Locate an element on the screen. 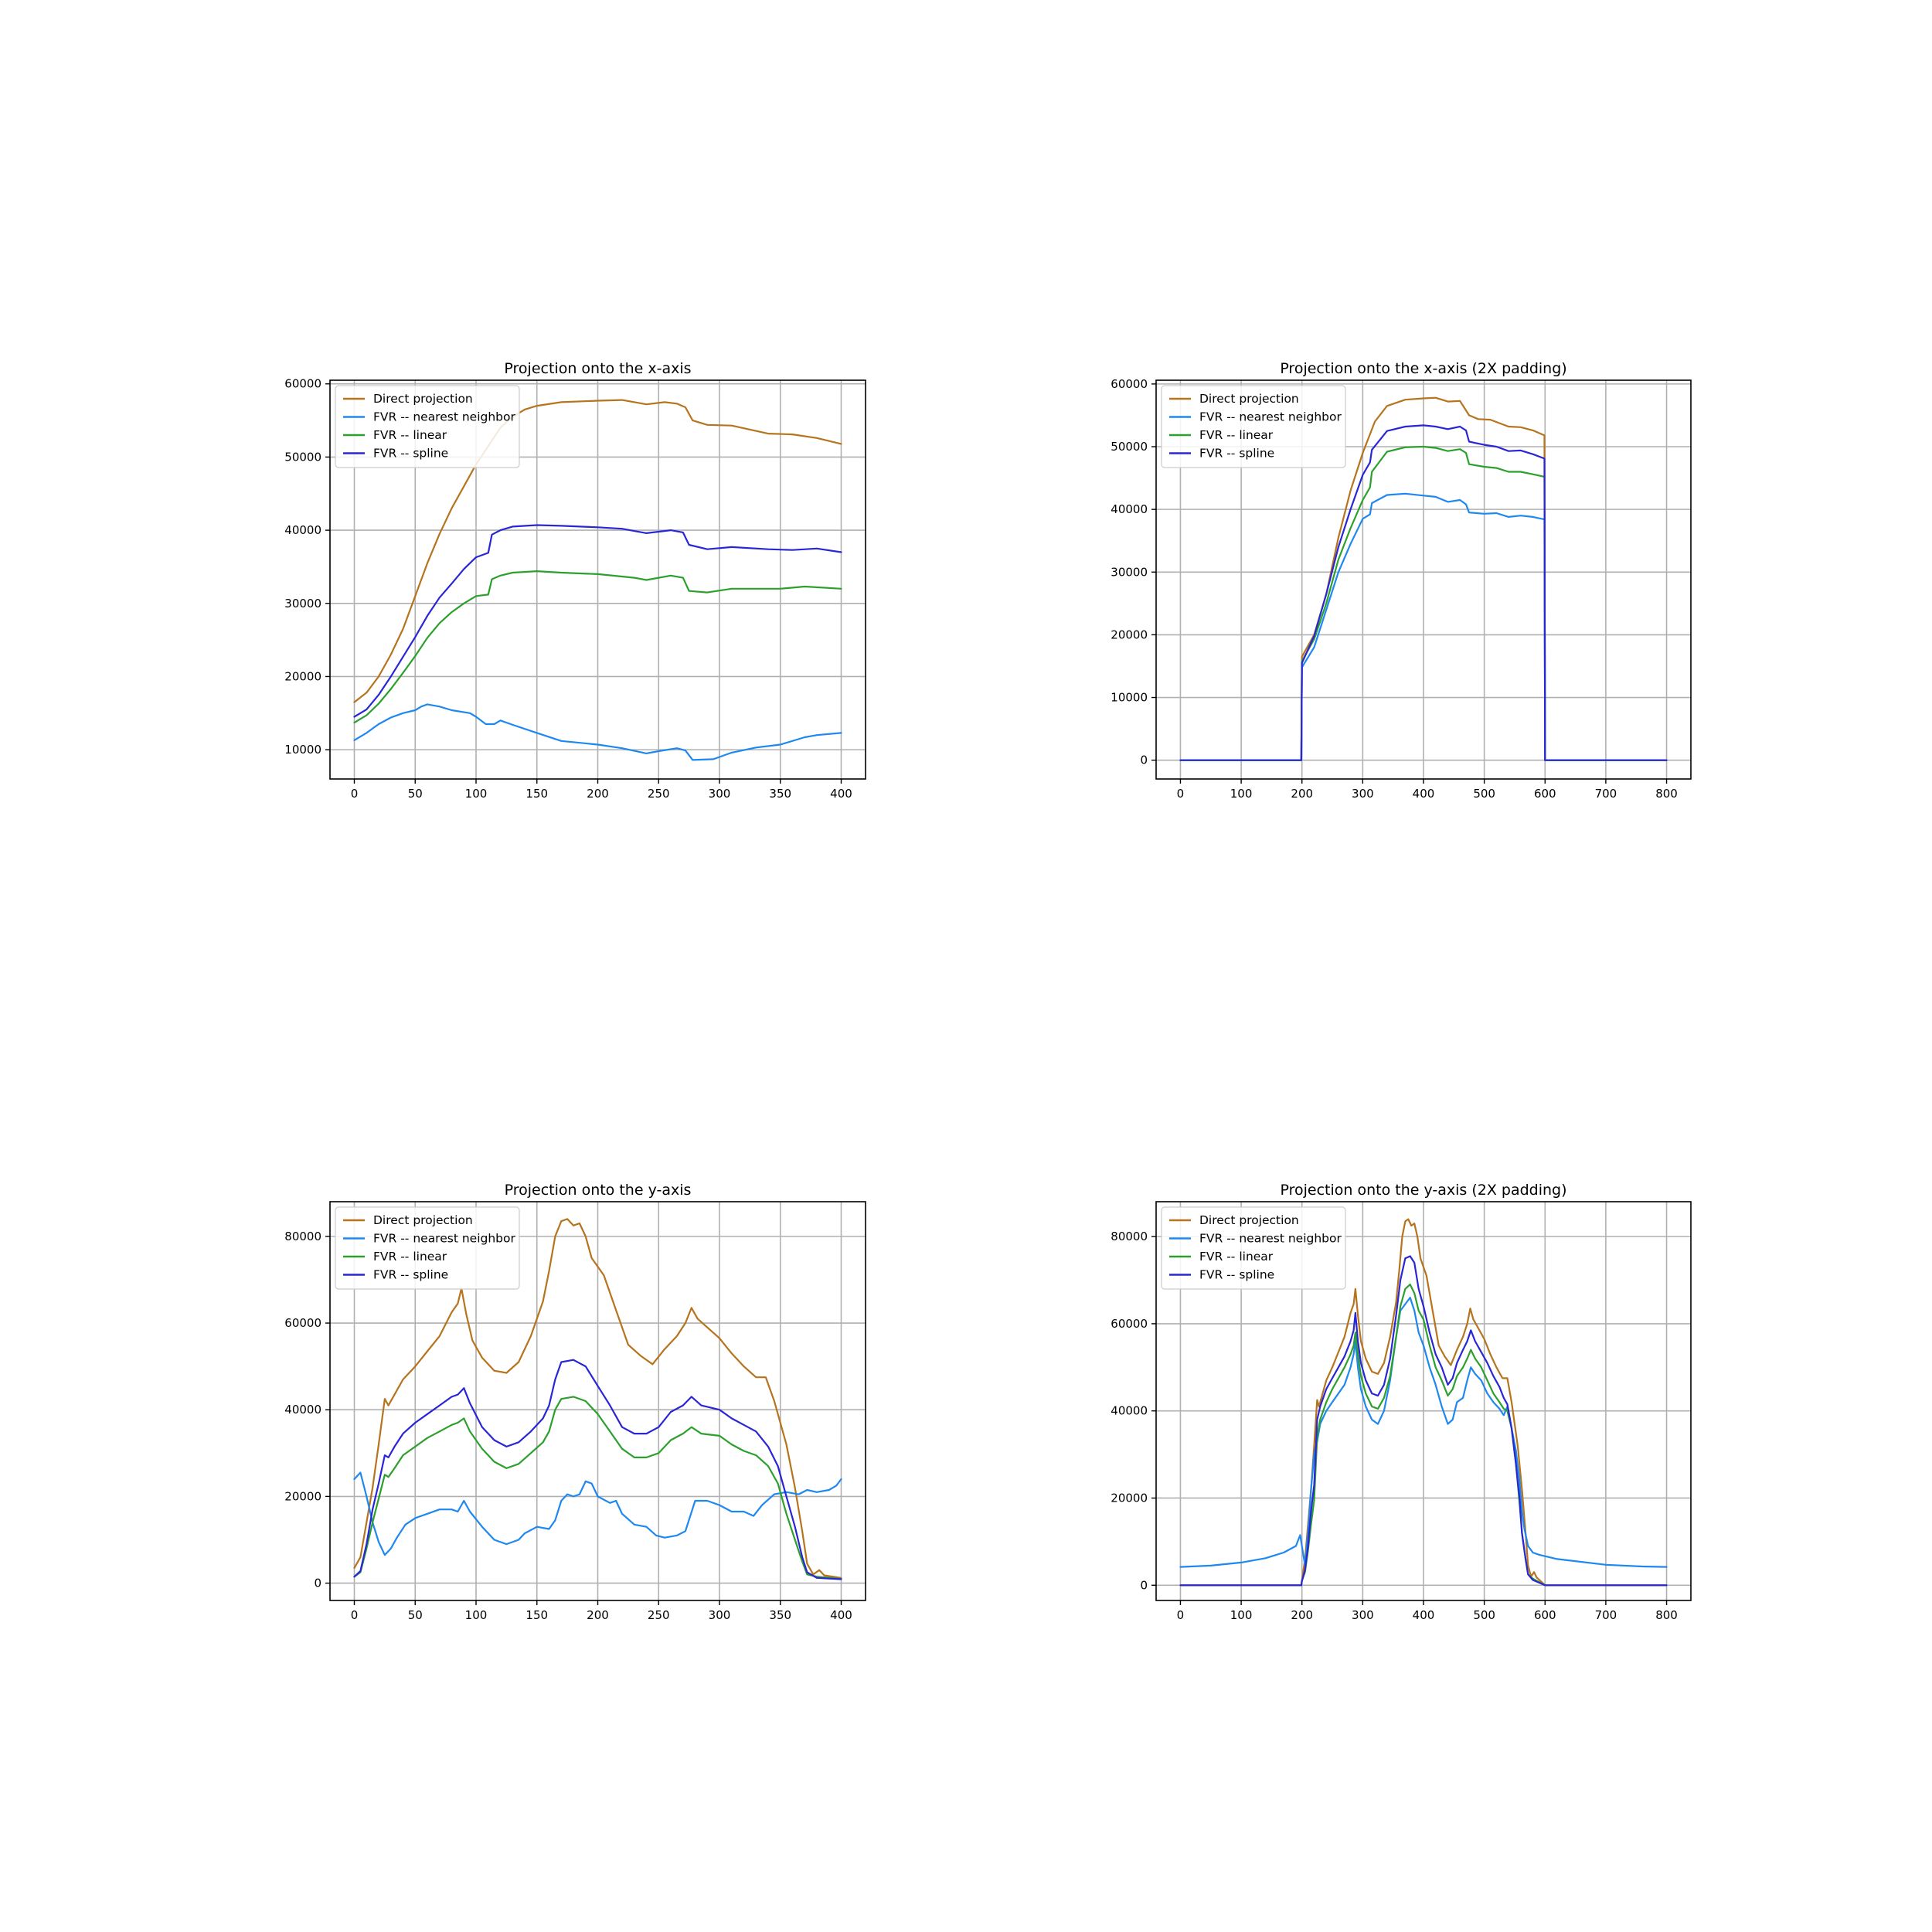 Image resolution: width=1932 pixels, height=1932 pixels. chart-title: Projection onto the y-axis is located at coordinates (599, 1191).